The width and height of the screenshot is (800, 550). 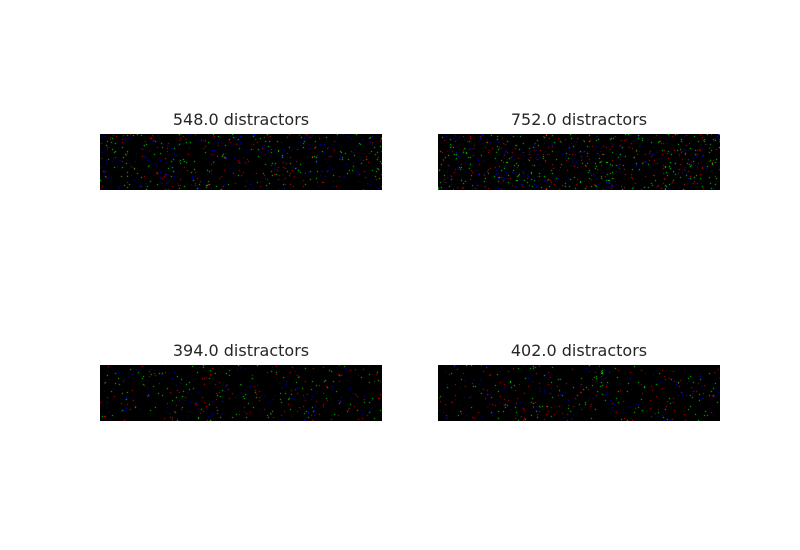 I want to click on panel-title: 752.0 distractors, so click(x=579, y=119).